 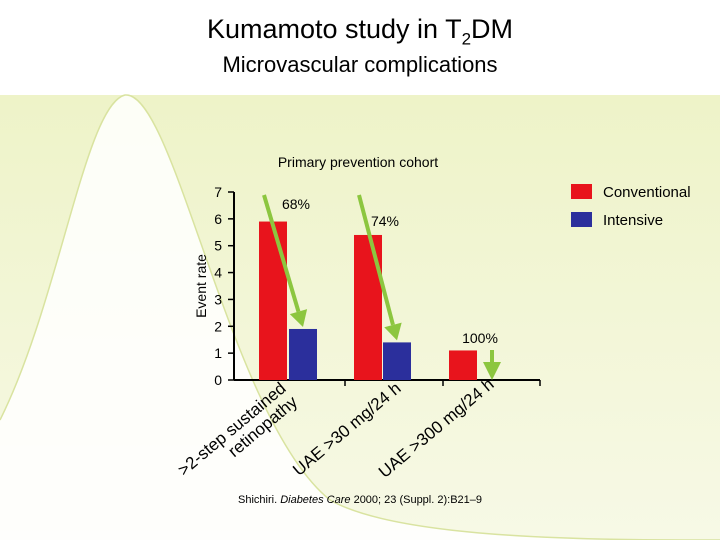 I want to click on bar-intensive-uae30, so click(x=397, y=361).